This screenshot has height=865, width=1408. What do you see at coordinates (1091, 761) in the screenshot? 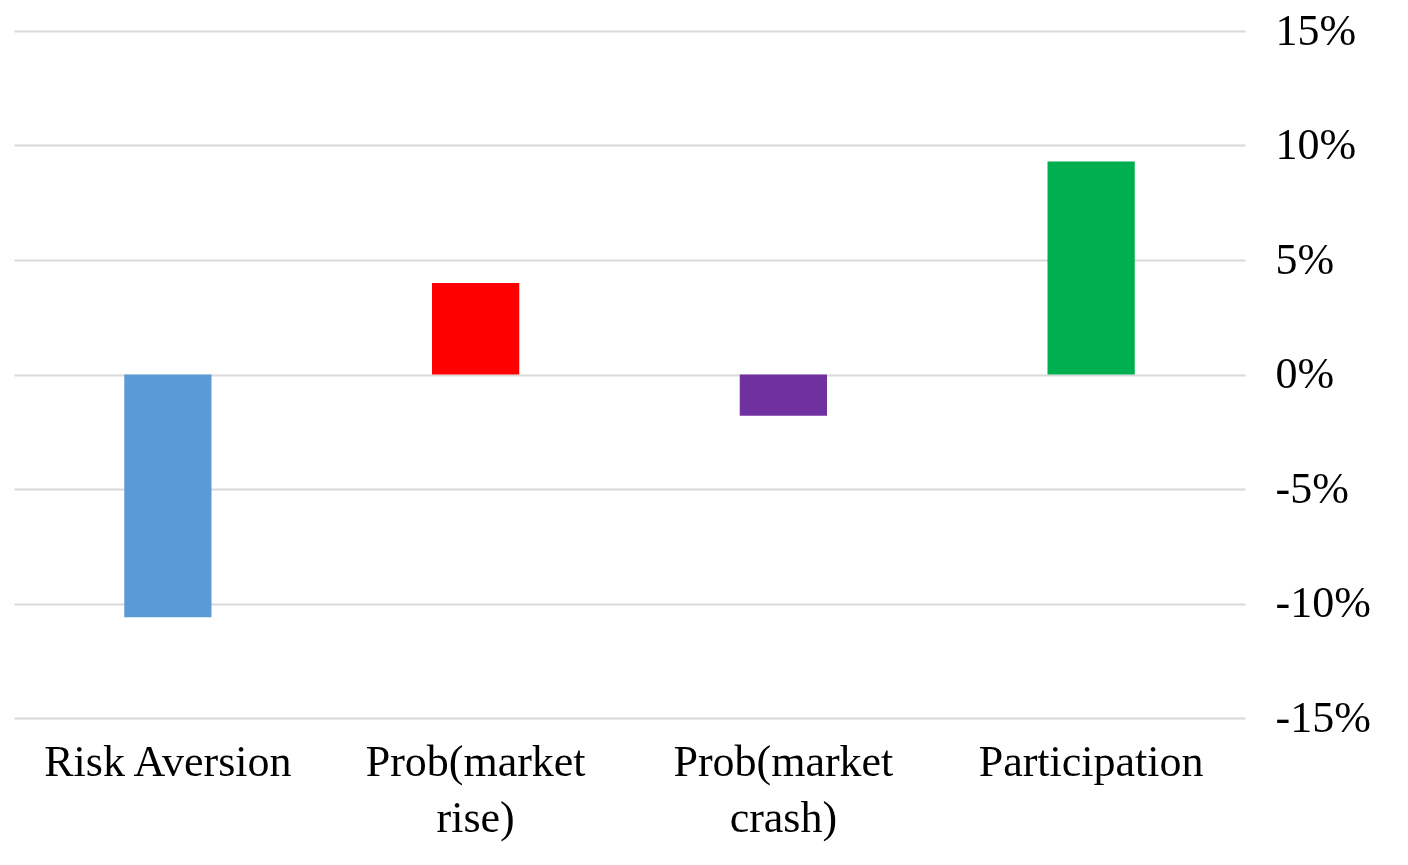
I see `x-tick-label: Participation` at bounding box center [1091, 761].